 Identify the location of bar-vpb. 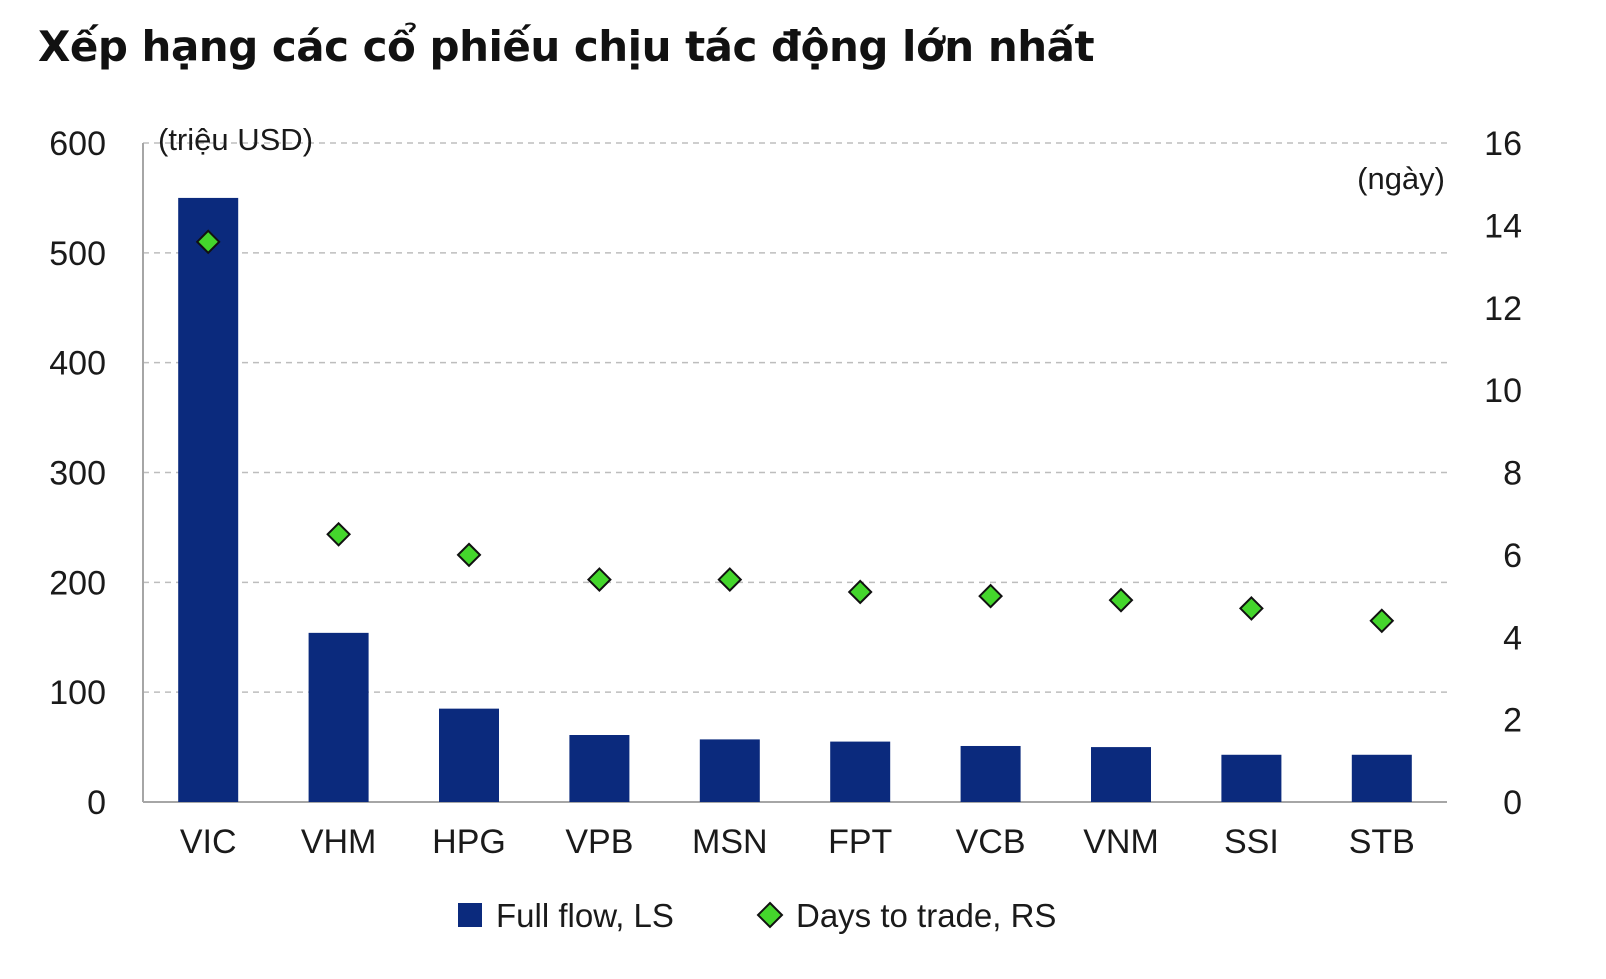
(599, 768).